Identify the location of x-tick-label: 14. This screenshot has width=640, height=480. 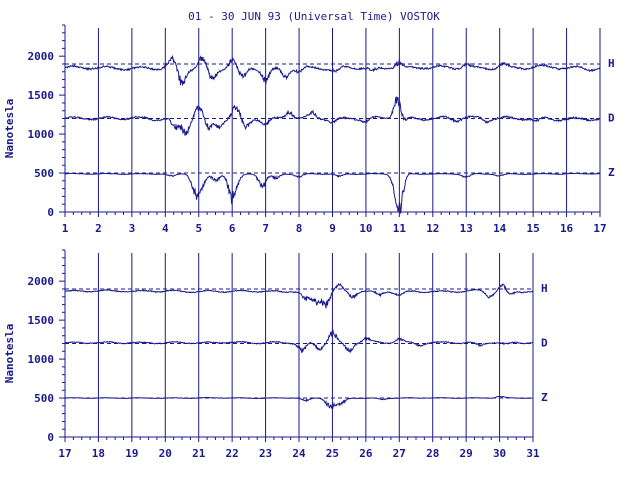
(500, 228).